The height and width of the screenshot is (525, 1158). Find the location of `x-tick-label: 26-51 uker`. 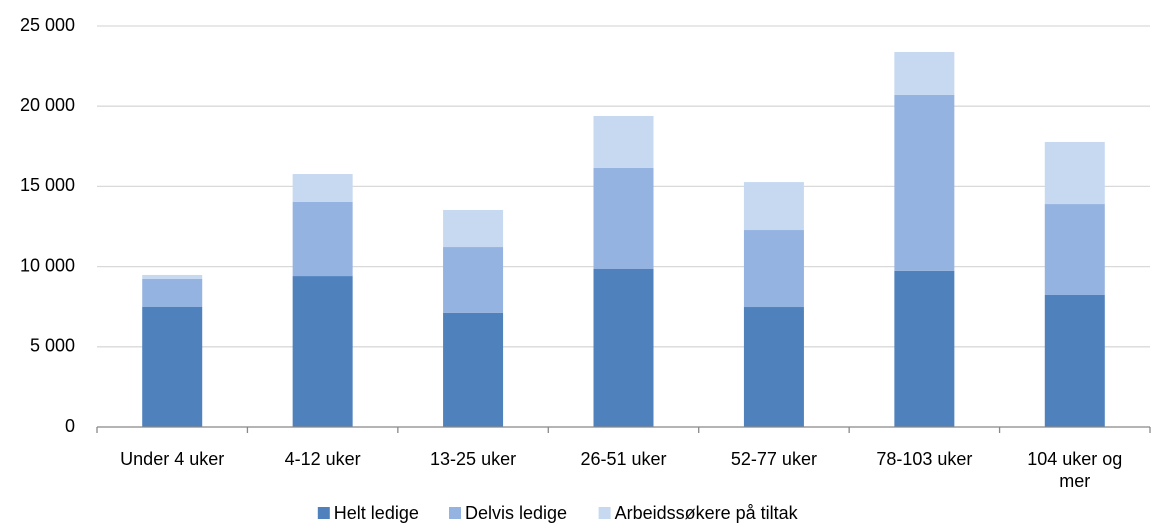

x-tick-label: 26-51 uker is located at coordinates (623, 459).